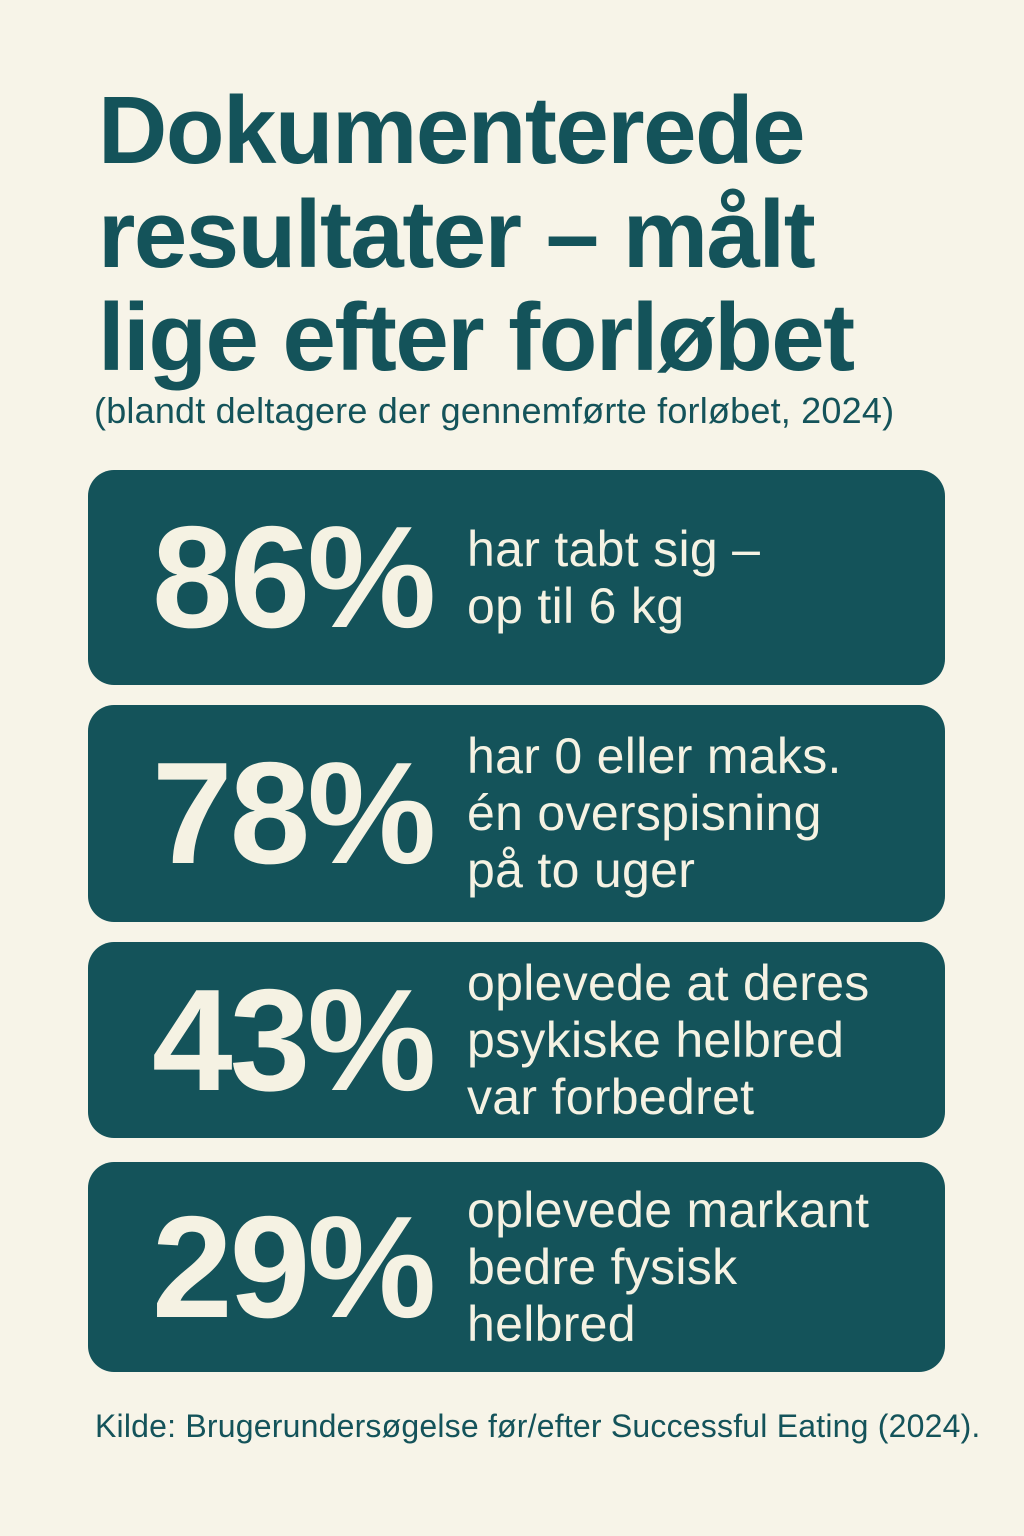 The image size is (1024, 1536). I want to click on page-title-line-1: Dokumenterede, so click(452, 130).